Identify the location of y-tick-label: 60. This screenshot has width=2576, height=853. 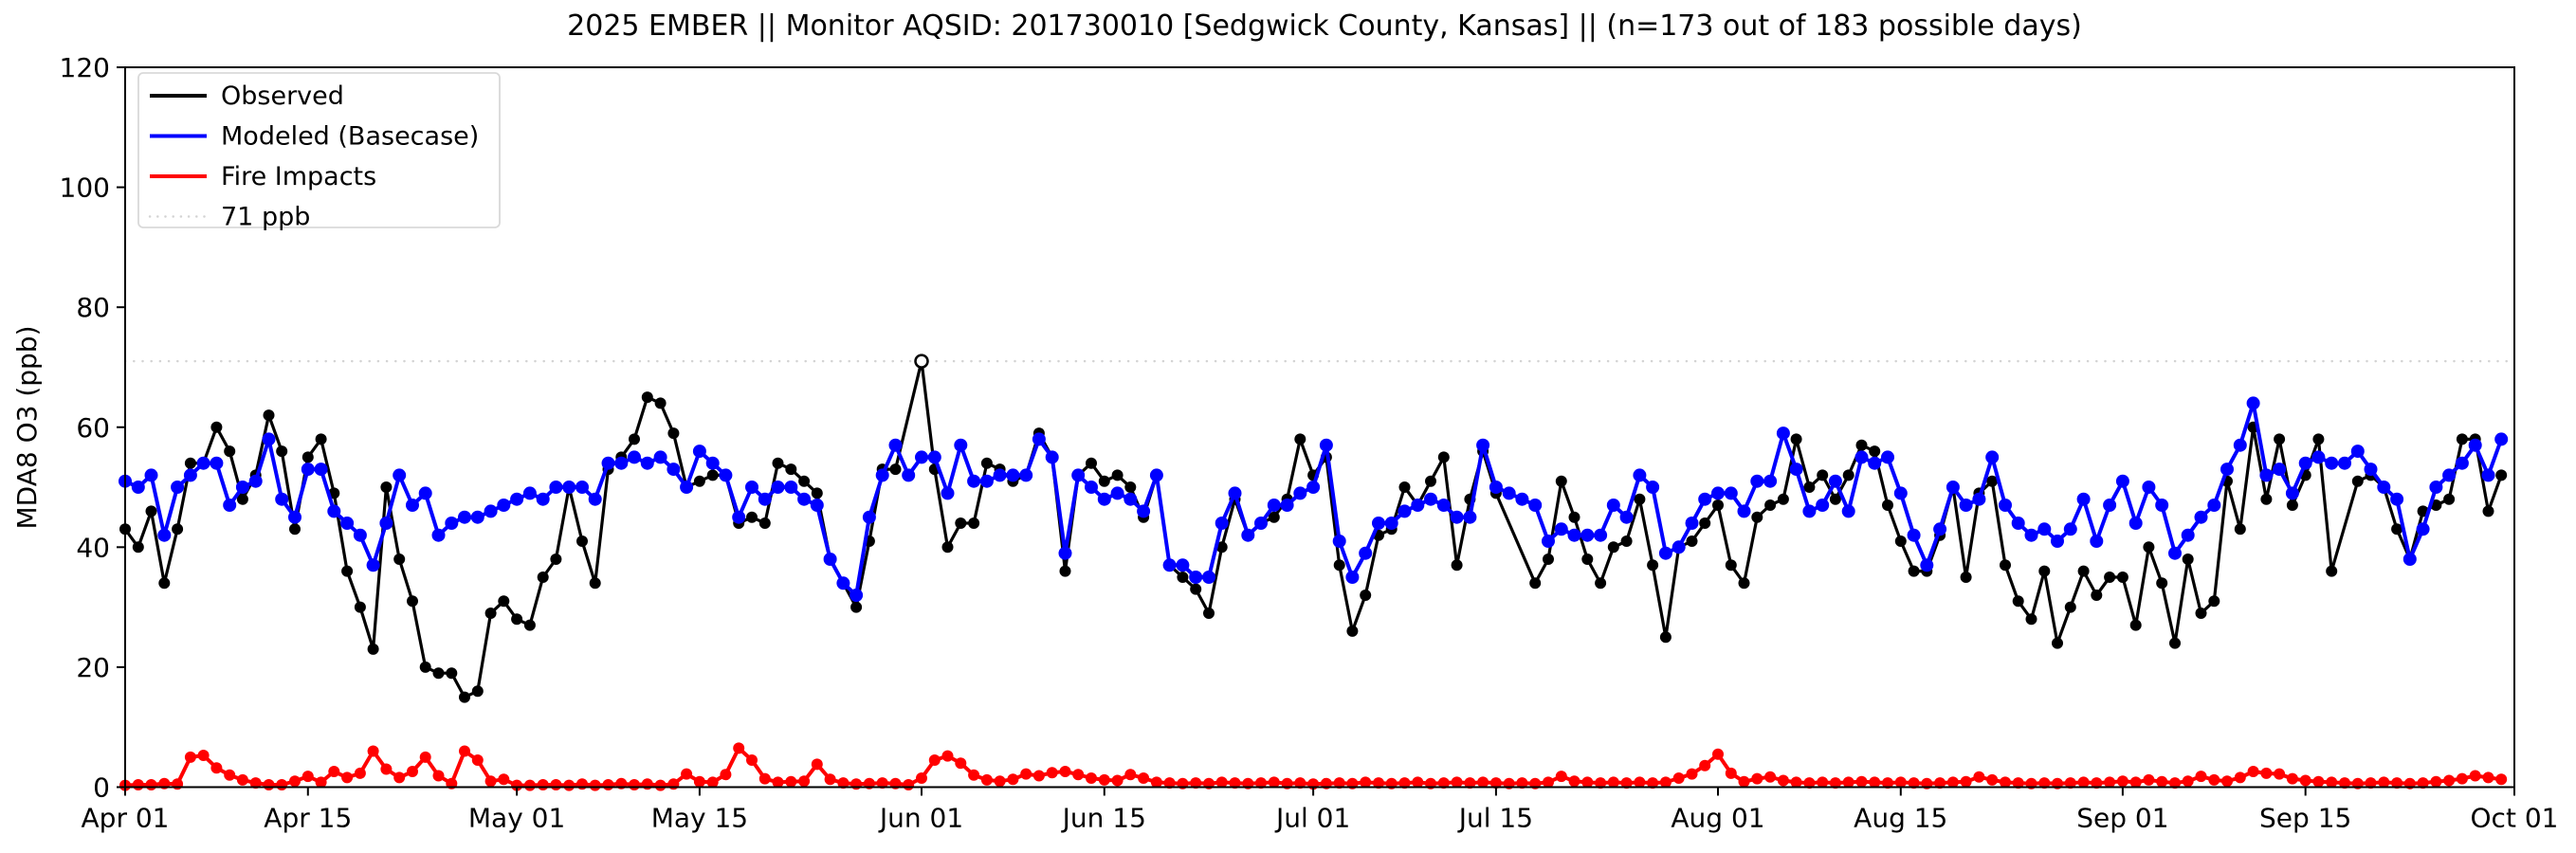
(93, 428).